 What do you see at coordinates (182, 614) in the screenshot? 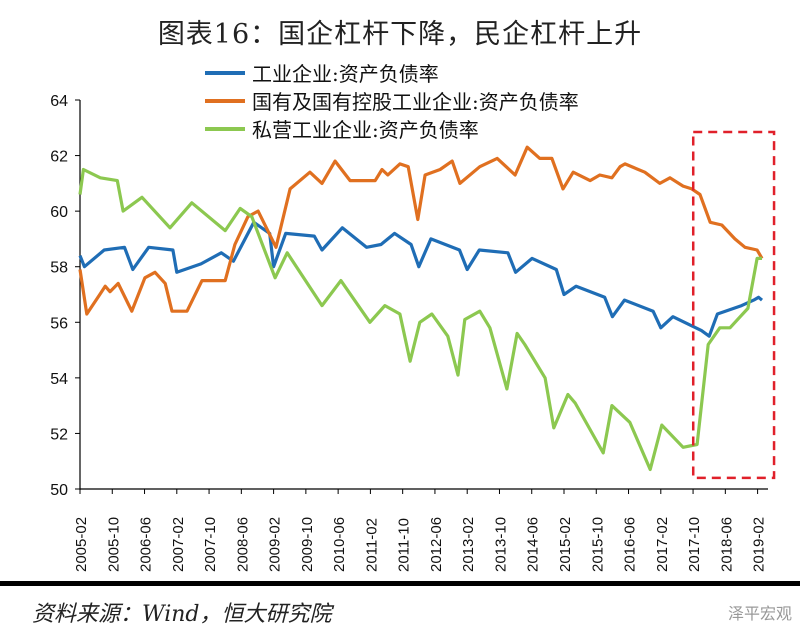
I see `source-note: 资料来源：Wind，恒大研究院` at bounding box center [182, 614].